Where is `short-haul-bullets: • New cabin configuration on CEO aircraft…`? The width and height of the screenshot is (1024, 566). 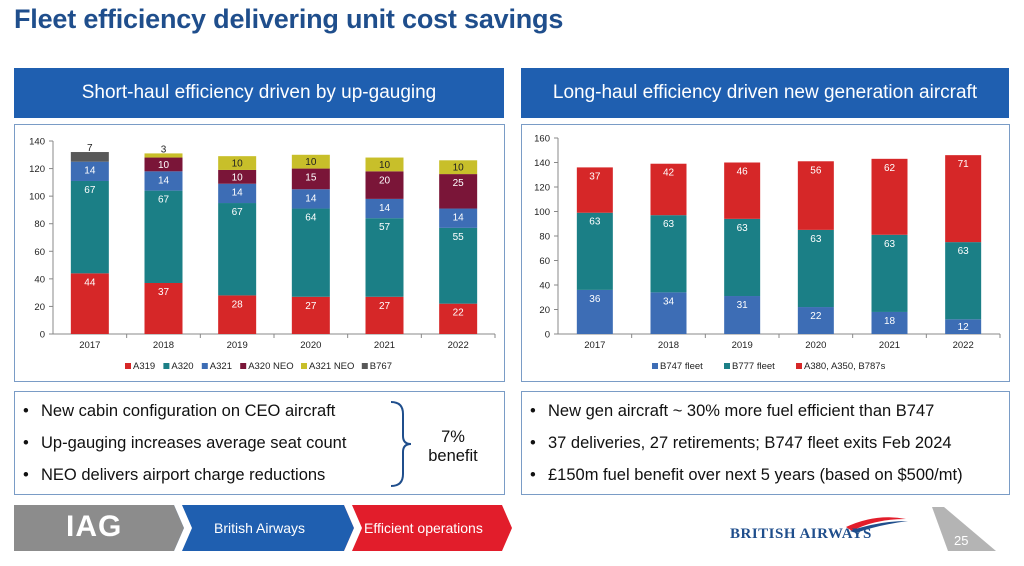
short-haul-bullets: • New cabin configuration on CEO aircraft… is located at coordinates (259, 443).